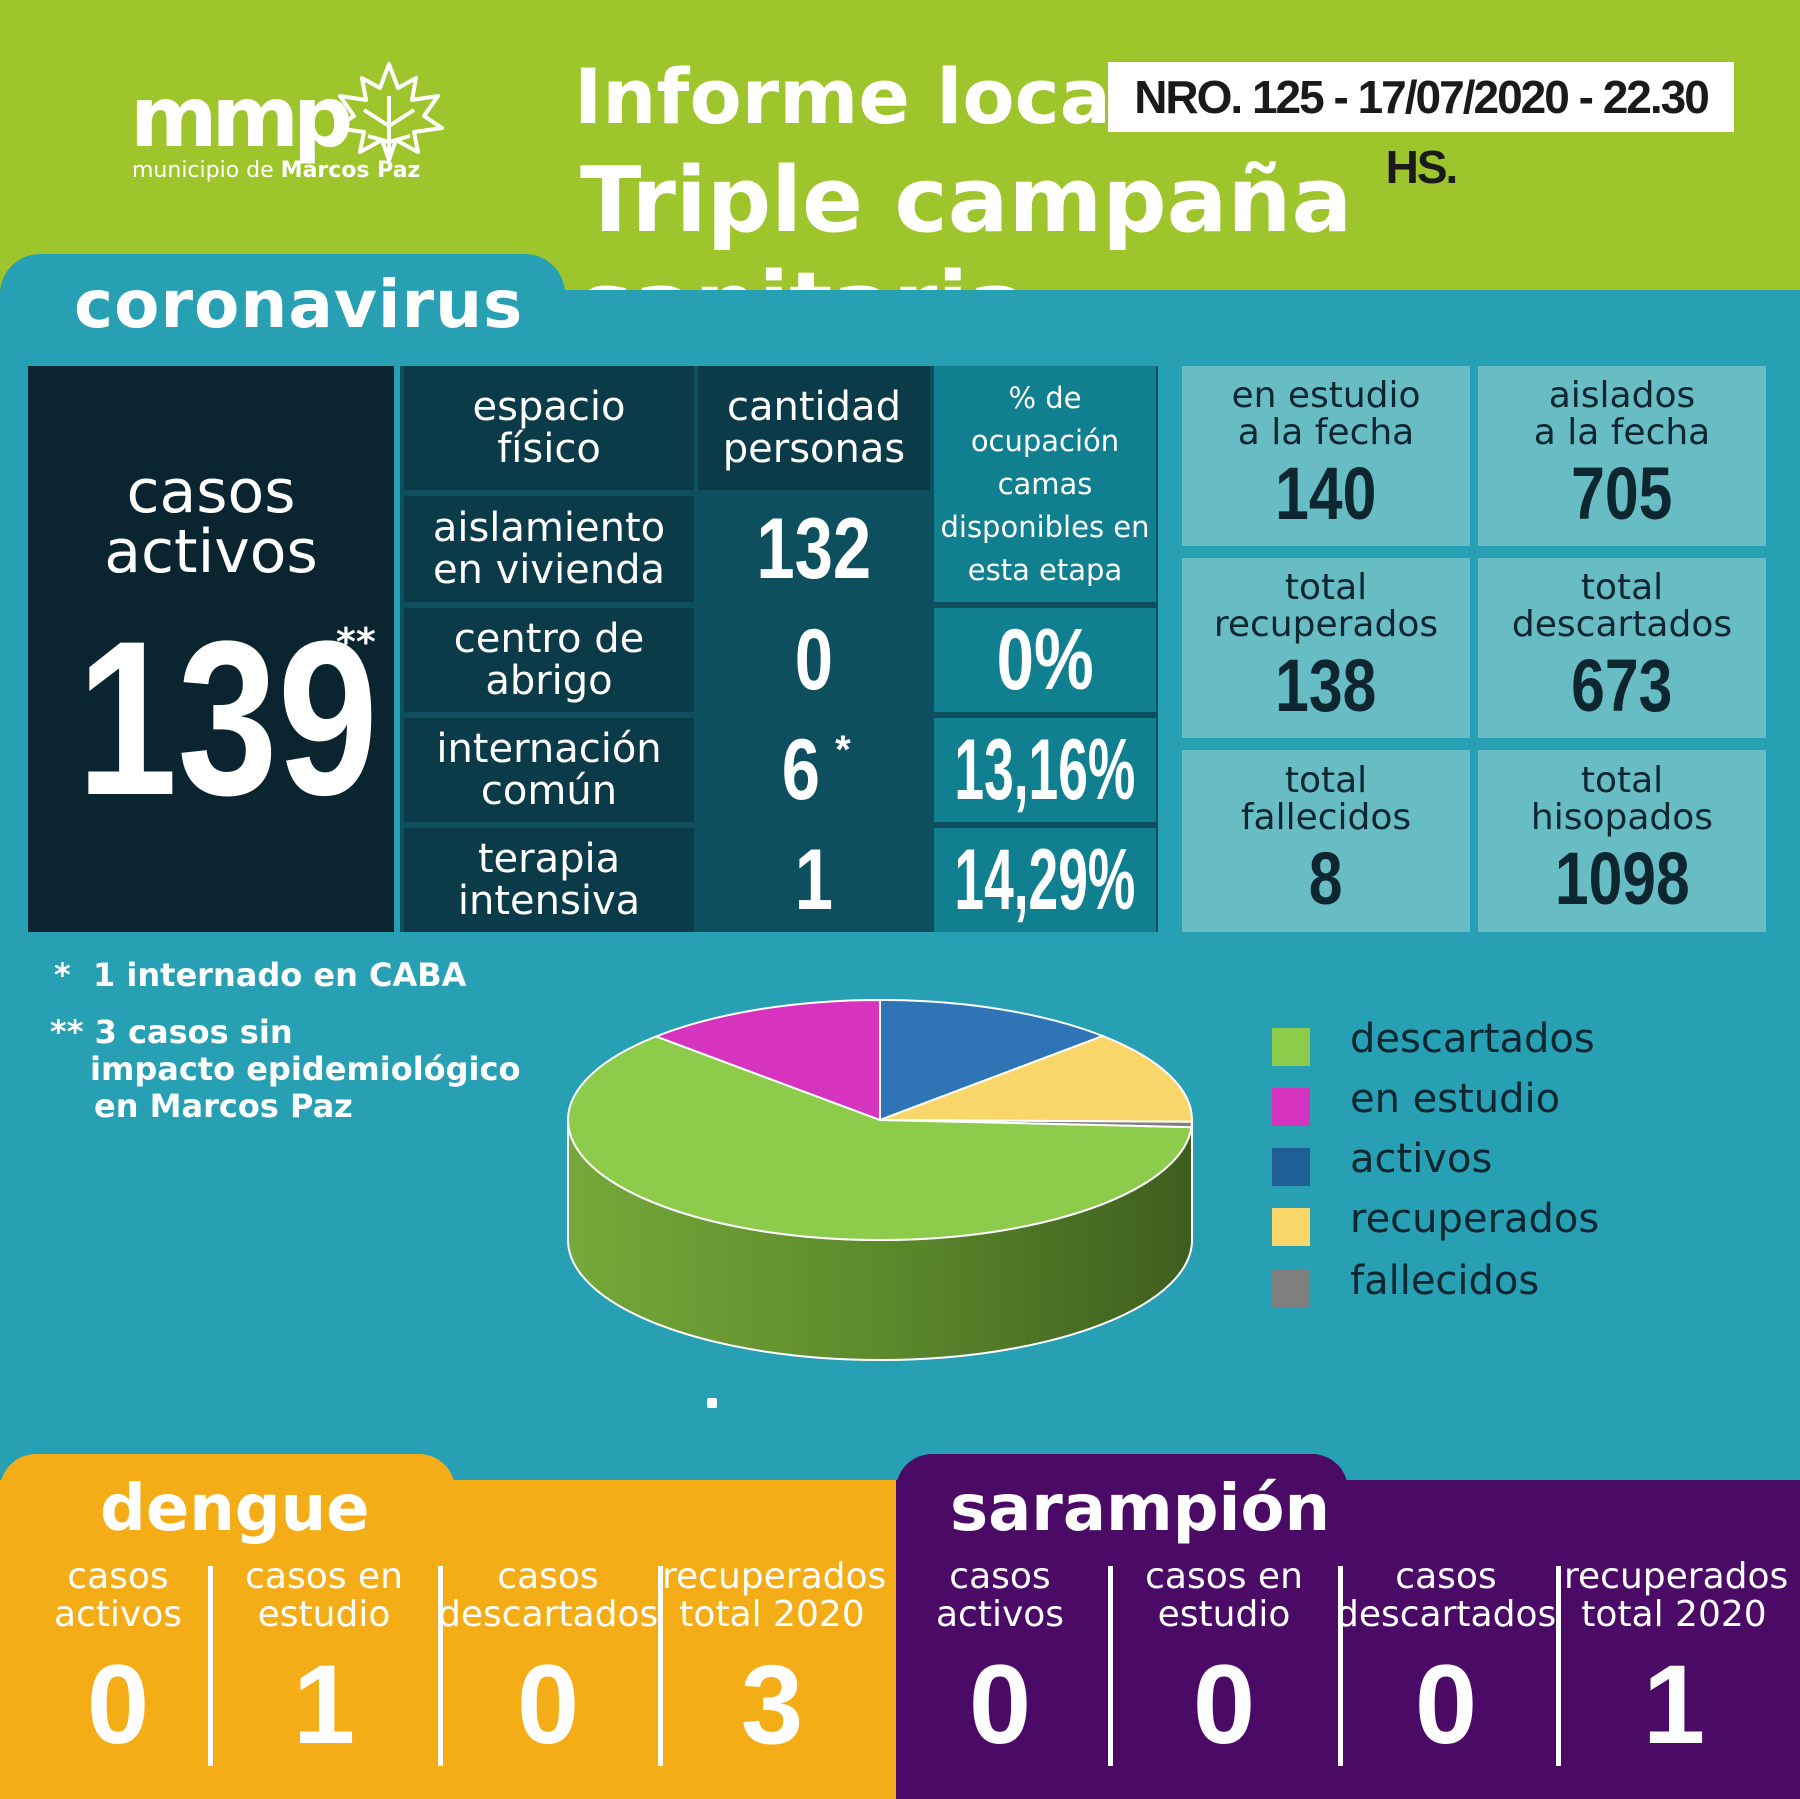 The height and width of the screenshot is (1799, 1800). What do you see at coordinates (1446, 1595) in the screenshot?
I see `sarampion-stat-label: casos descartados` at bounding box center [1446, 1595].